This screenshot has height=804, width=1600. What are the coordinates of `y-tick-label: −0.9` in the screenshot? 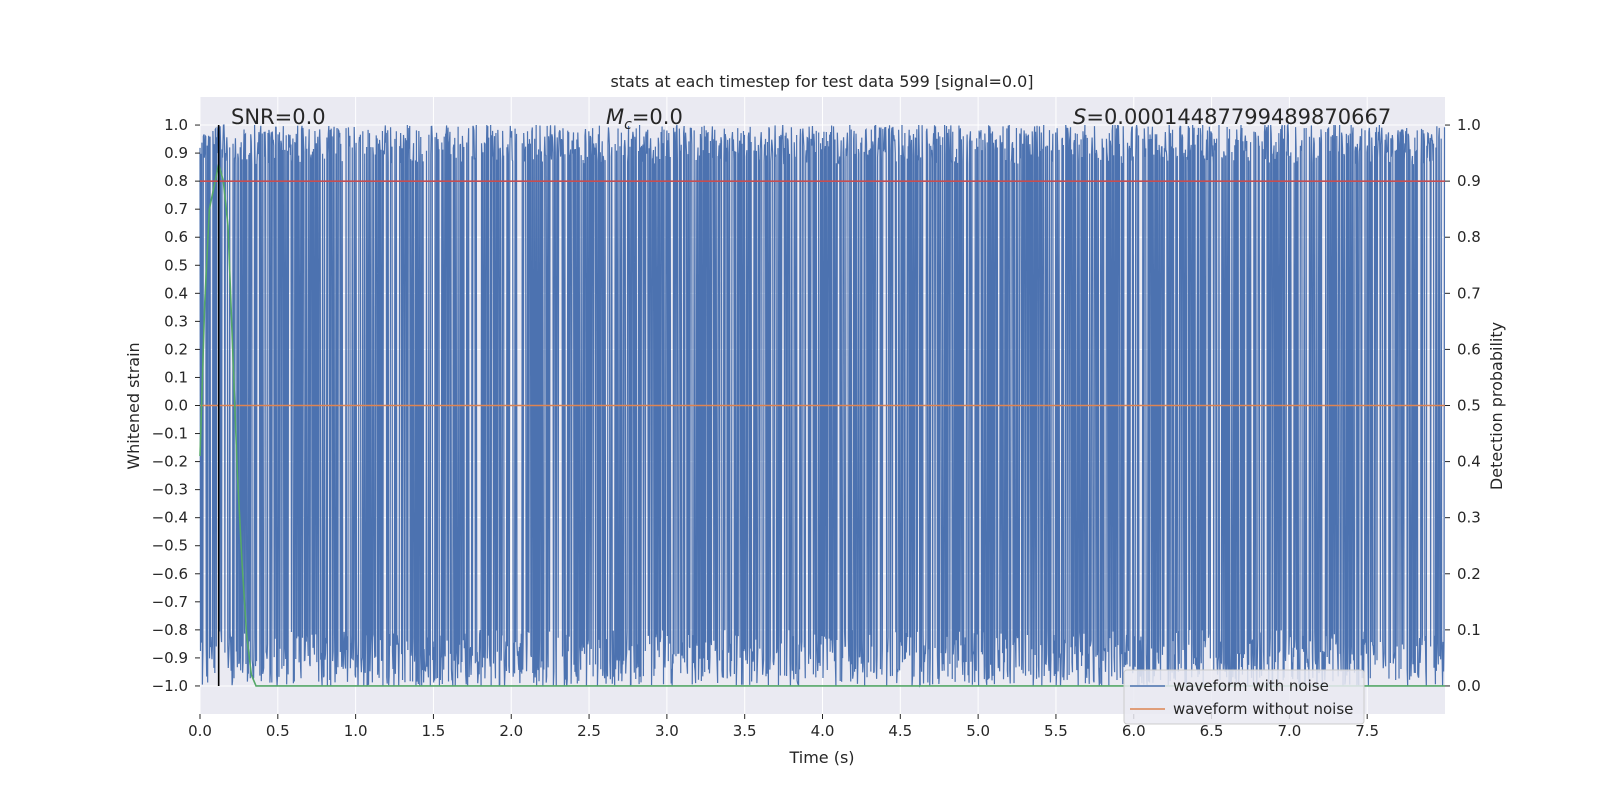 It's located at (170, 658).